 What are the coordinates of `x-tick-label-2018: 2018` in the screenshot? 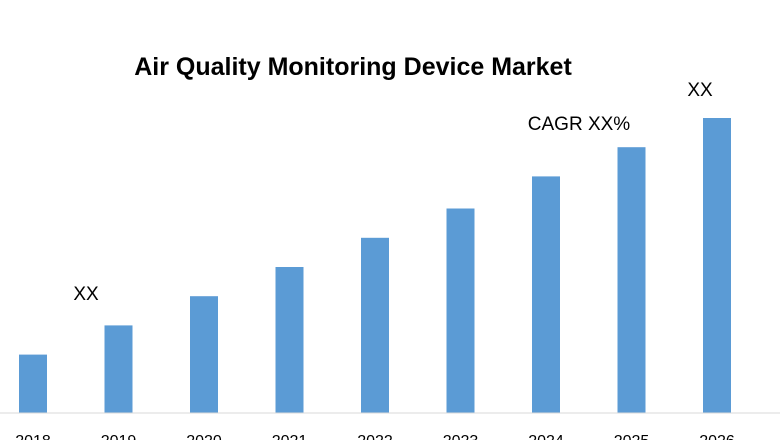 It's located at (33, 436).